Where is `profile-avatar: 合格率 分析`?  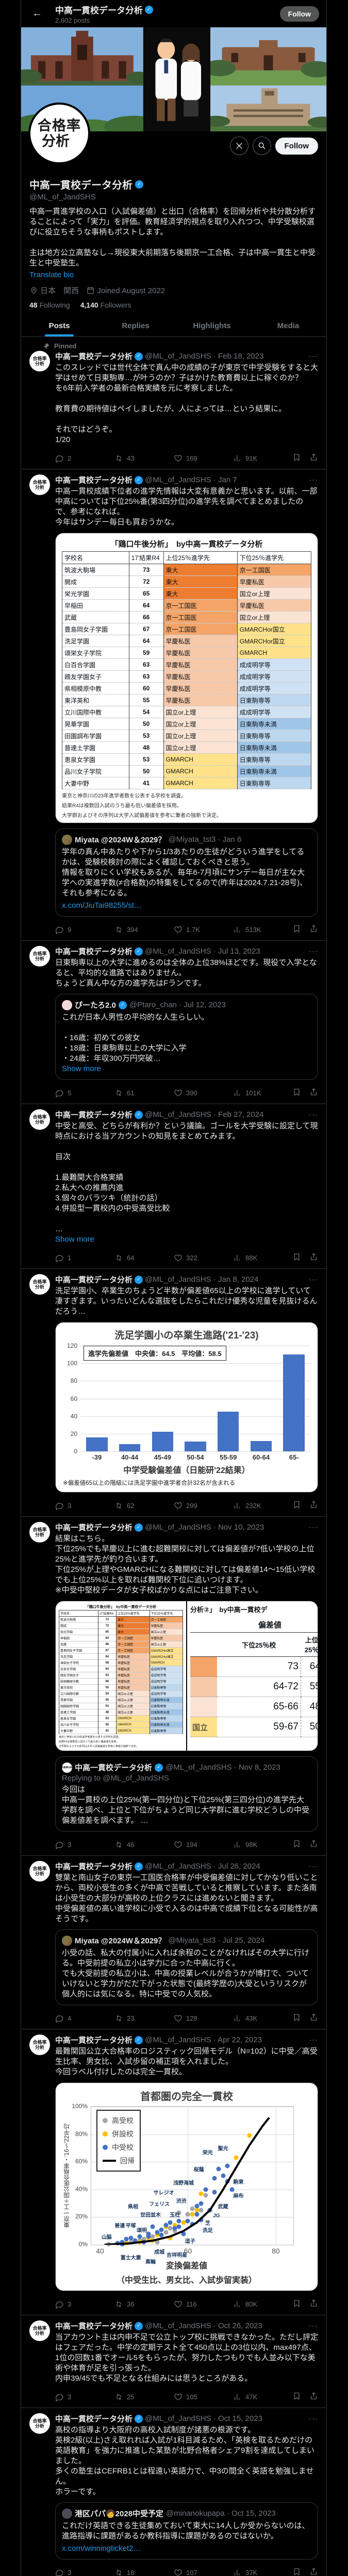
profile-avatar: 合格率 分析 is located at coordinates (59, 133).